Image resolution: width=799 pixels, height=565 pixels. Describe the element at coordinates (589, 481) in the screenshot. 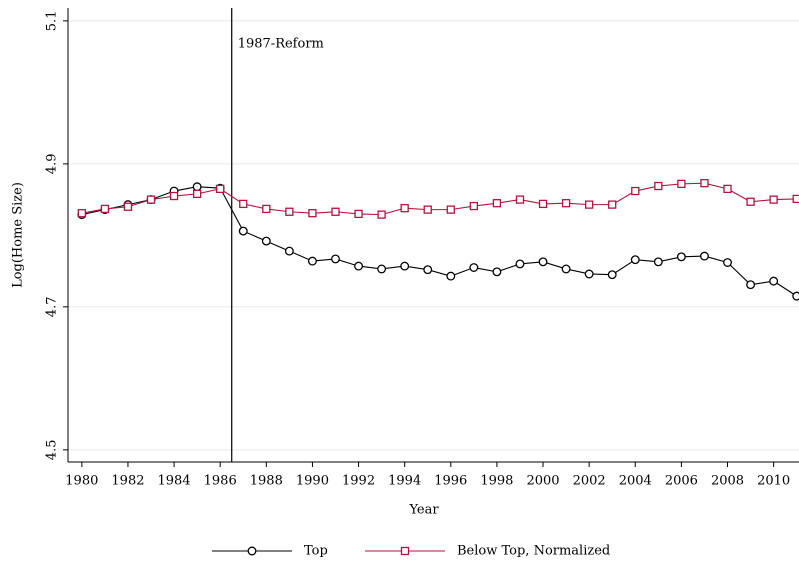

I see `x-tick-label: 2002` at that location.